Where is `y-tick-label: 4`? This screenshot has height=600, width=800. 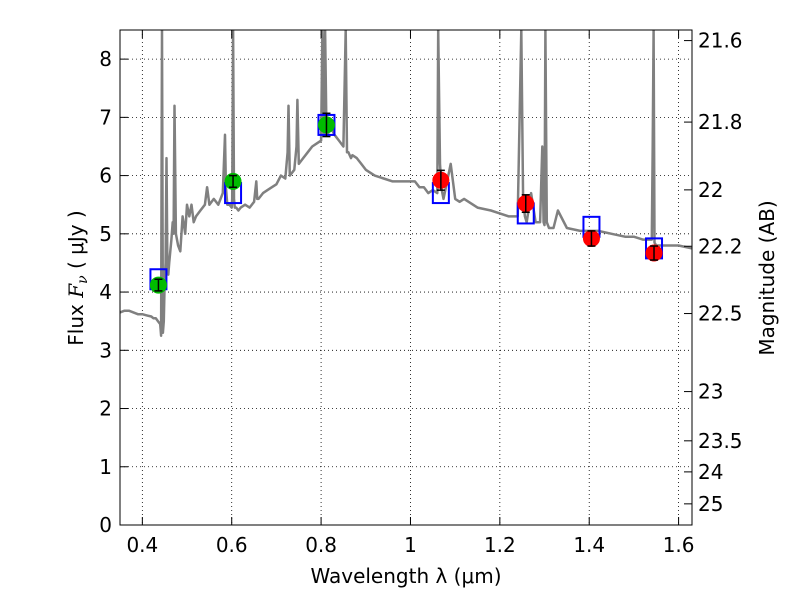 y-tick-label: 4 is located at coordinates (105, 292).